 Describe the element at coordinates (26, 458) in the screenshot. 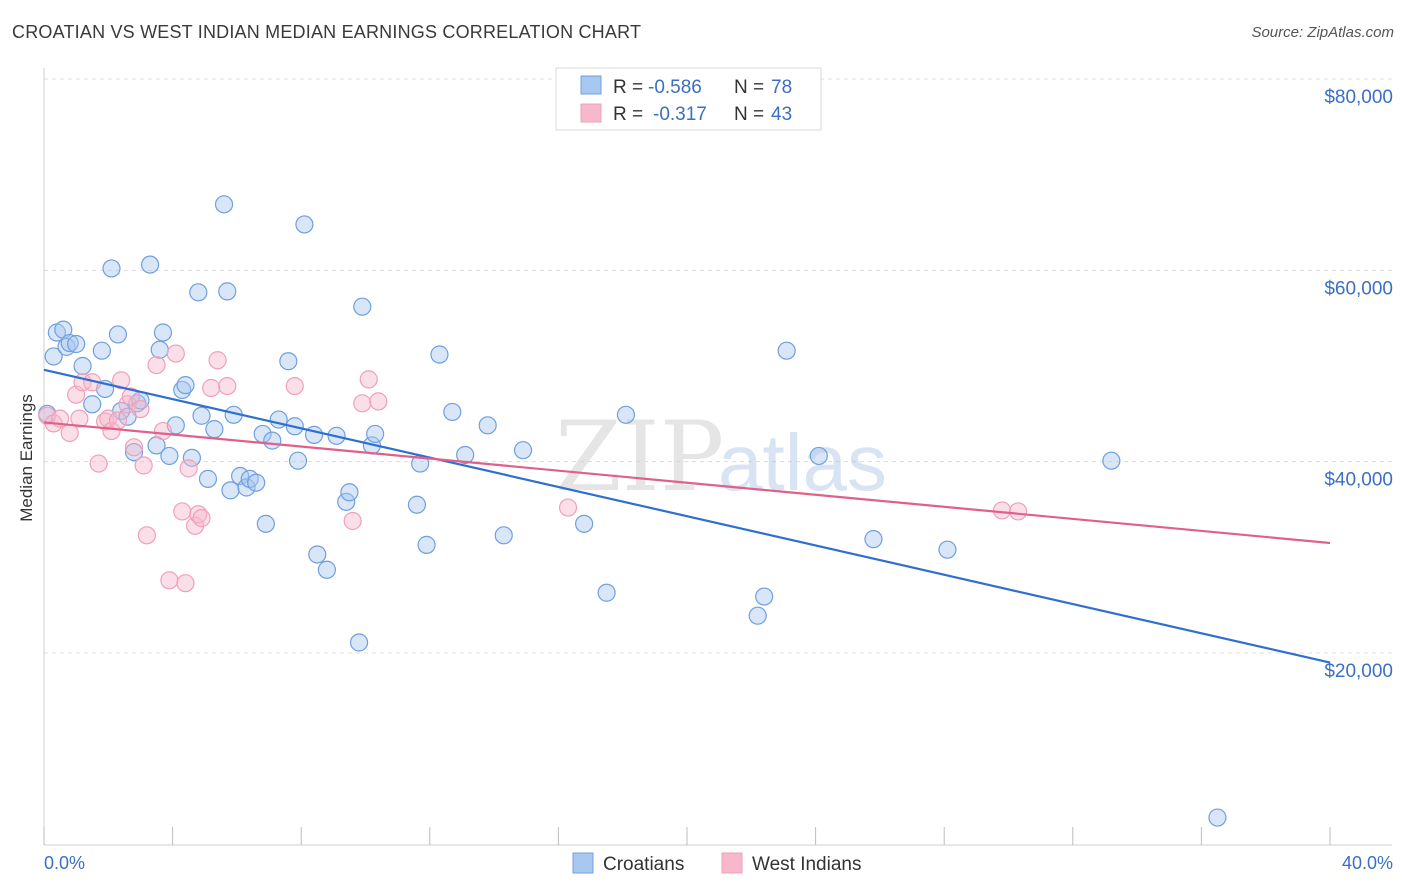

I see `y-axis-title: Median Earnings` at that location.